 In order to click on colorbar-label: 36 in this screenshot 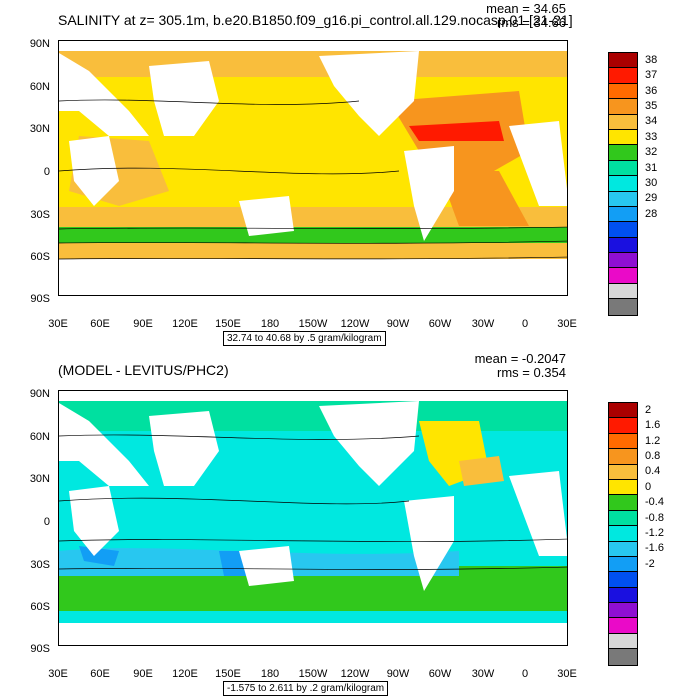, I will do `click(651, 90)`.